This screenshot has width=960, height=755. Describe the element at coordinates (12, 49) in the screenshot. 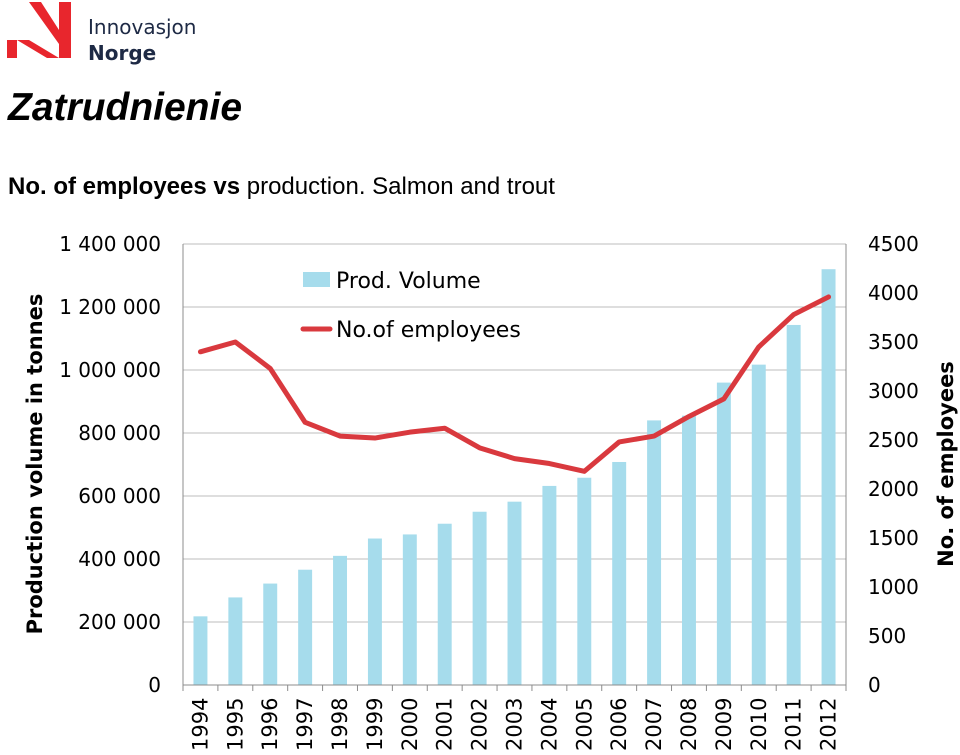

I see `logo-mark-left` at that location.